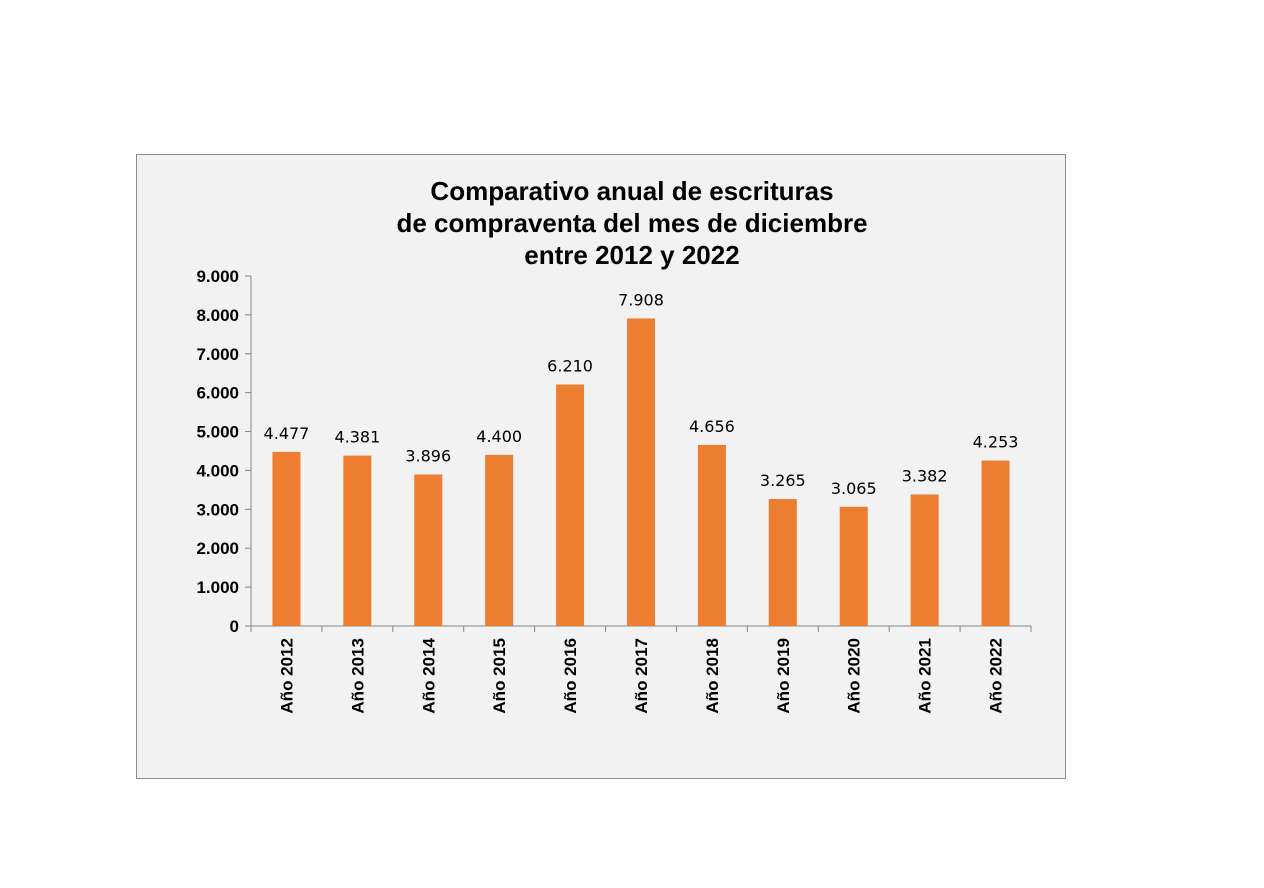 The image size is (1264, 888). I want to click on y-tick-label: 4.000, so click(217, 470).